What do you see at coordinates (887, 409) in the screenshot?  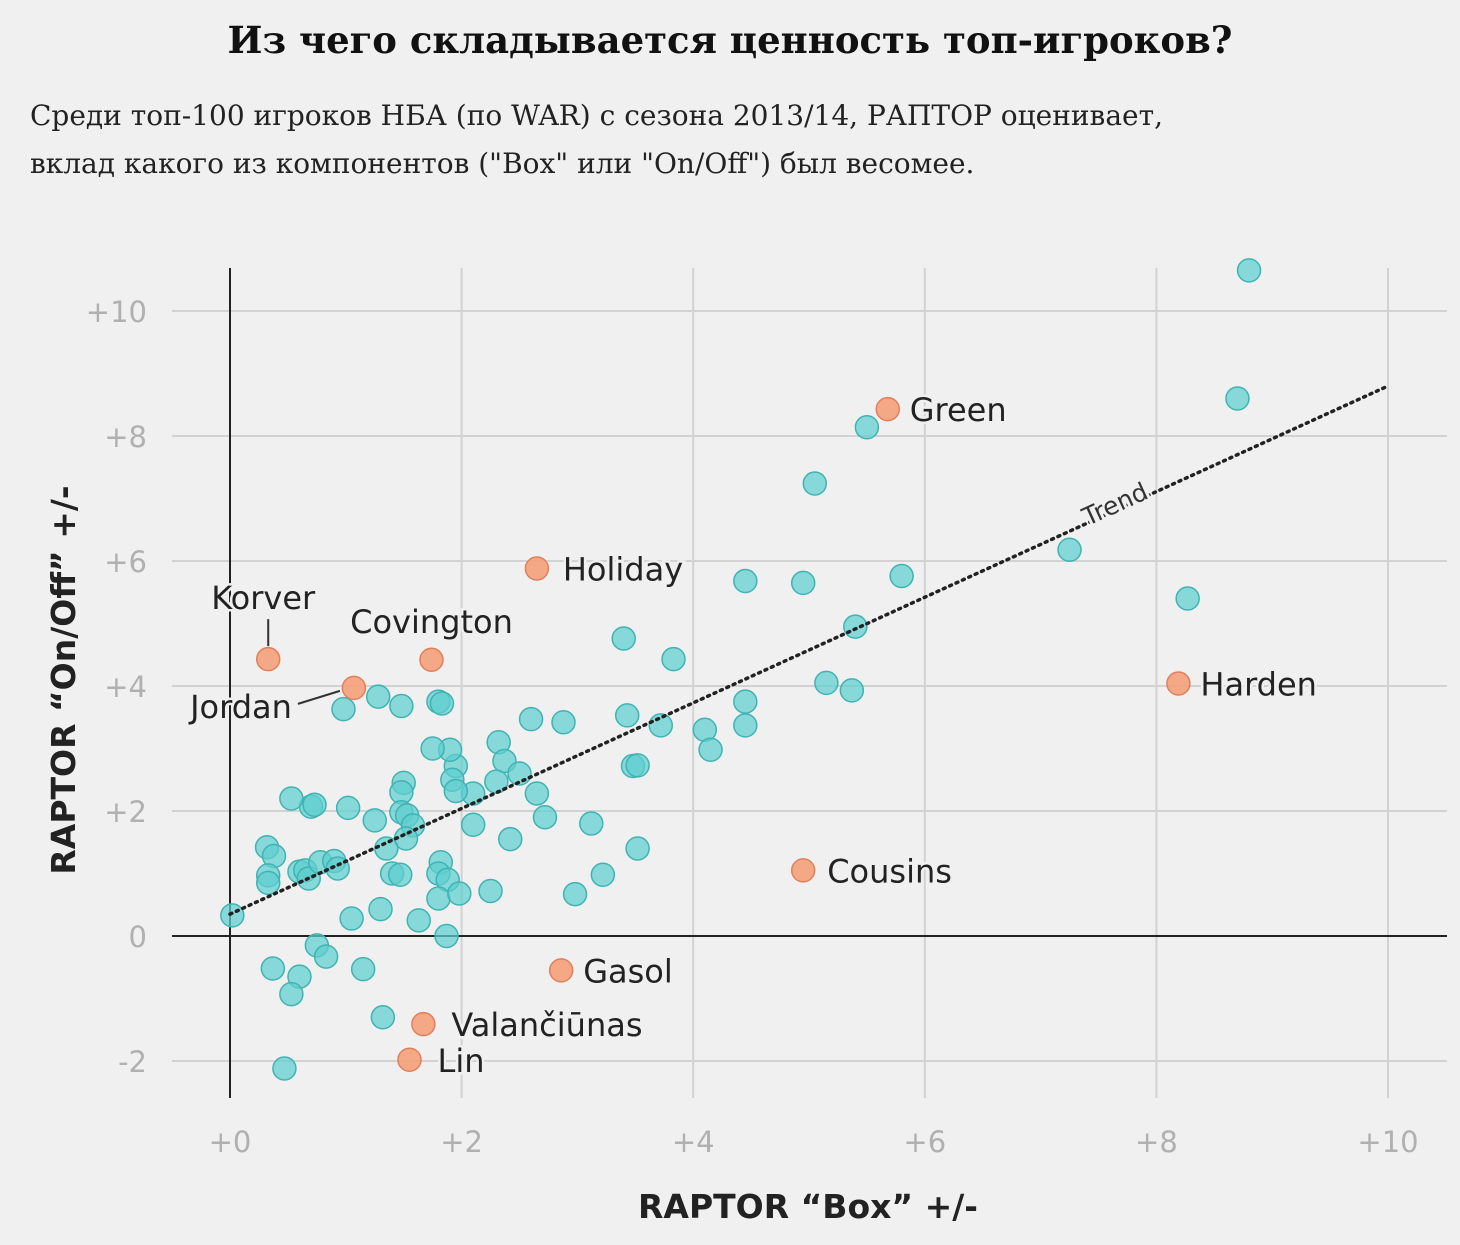 I see `highlighted-point-green` at bounding box center [887, 409].